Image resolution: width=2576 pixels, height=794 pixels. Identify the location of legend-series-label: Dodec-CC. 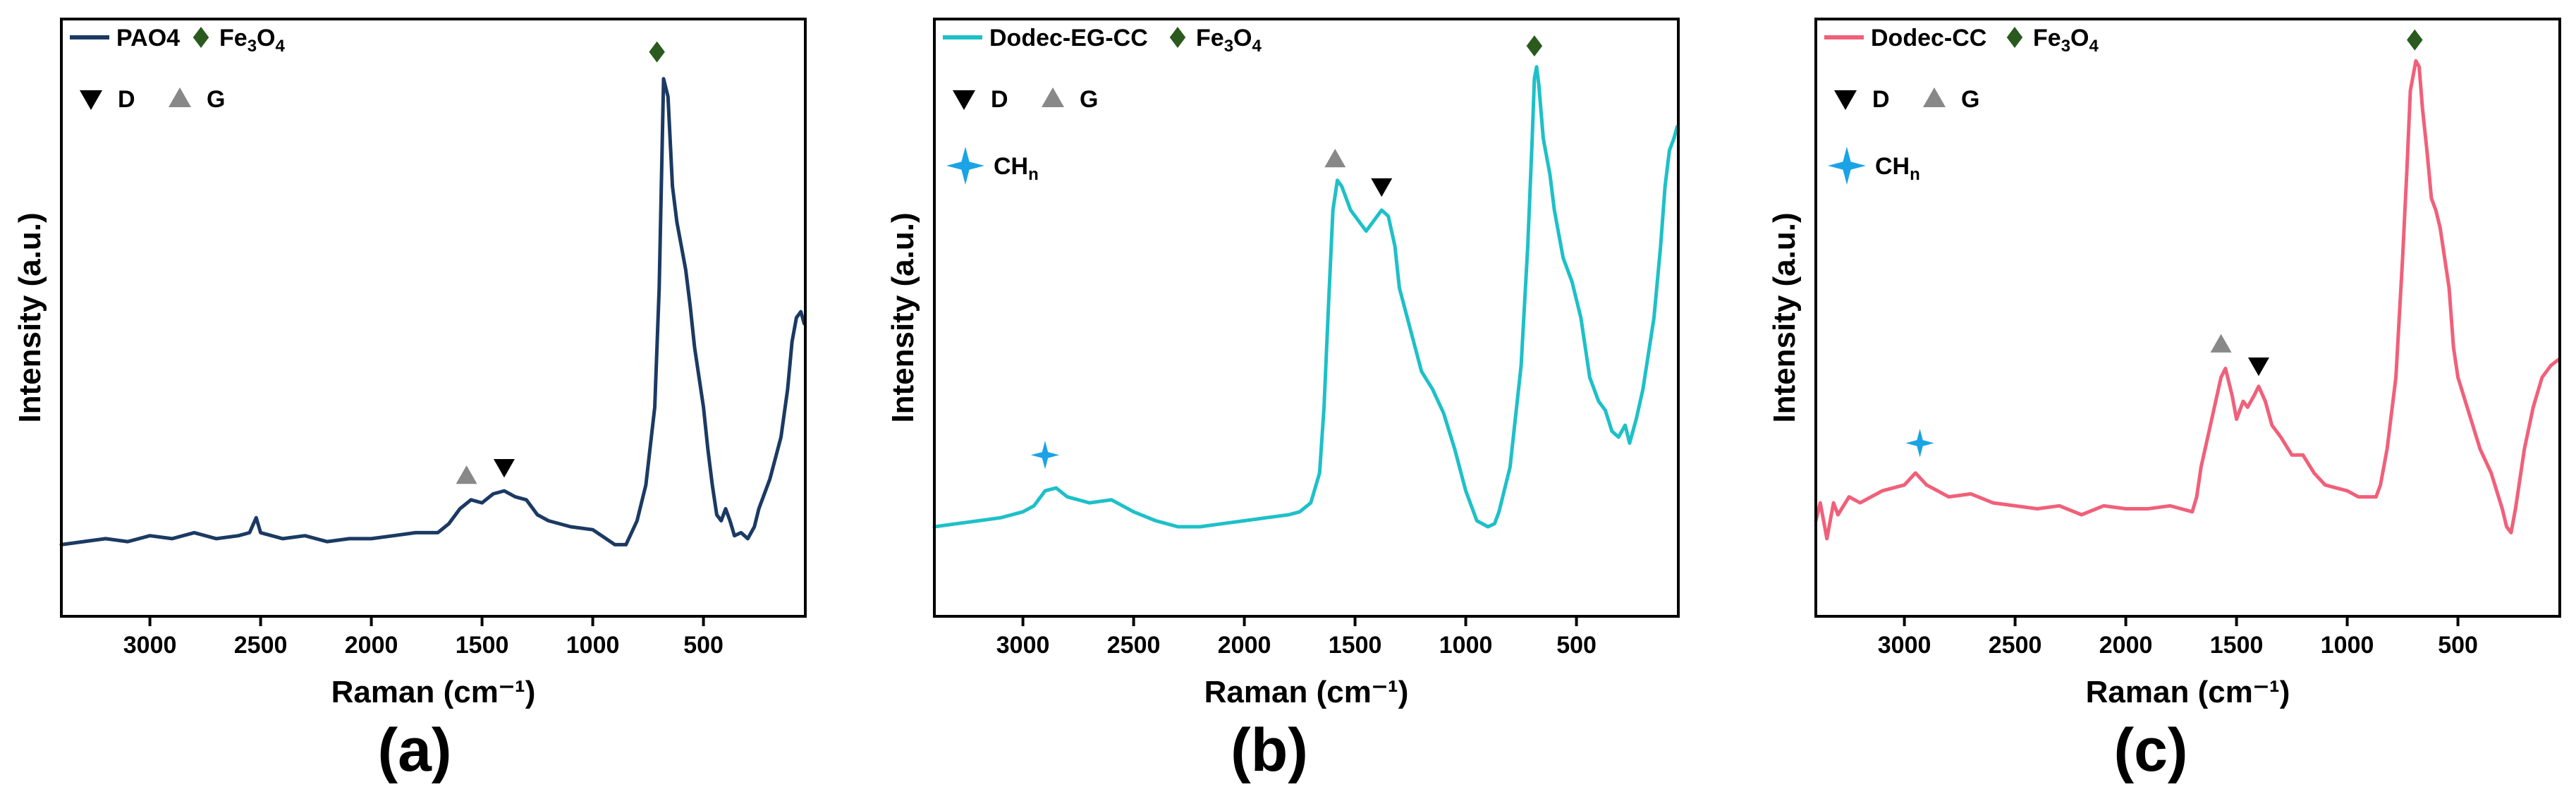
(1929, 38).